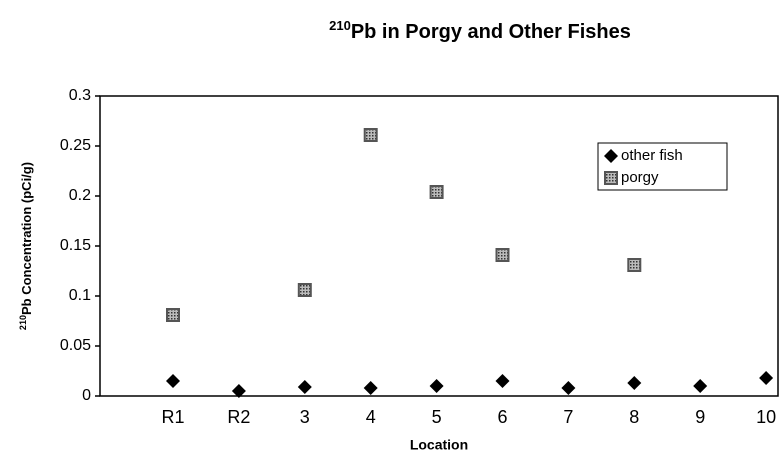 The width and height of the screenshot is (781, 464). Describe the element at coordinates (634, 417) in the screenshot. I see `x-tick-label: 8` at that location.